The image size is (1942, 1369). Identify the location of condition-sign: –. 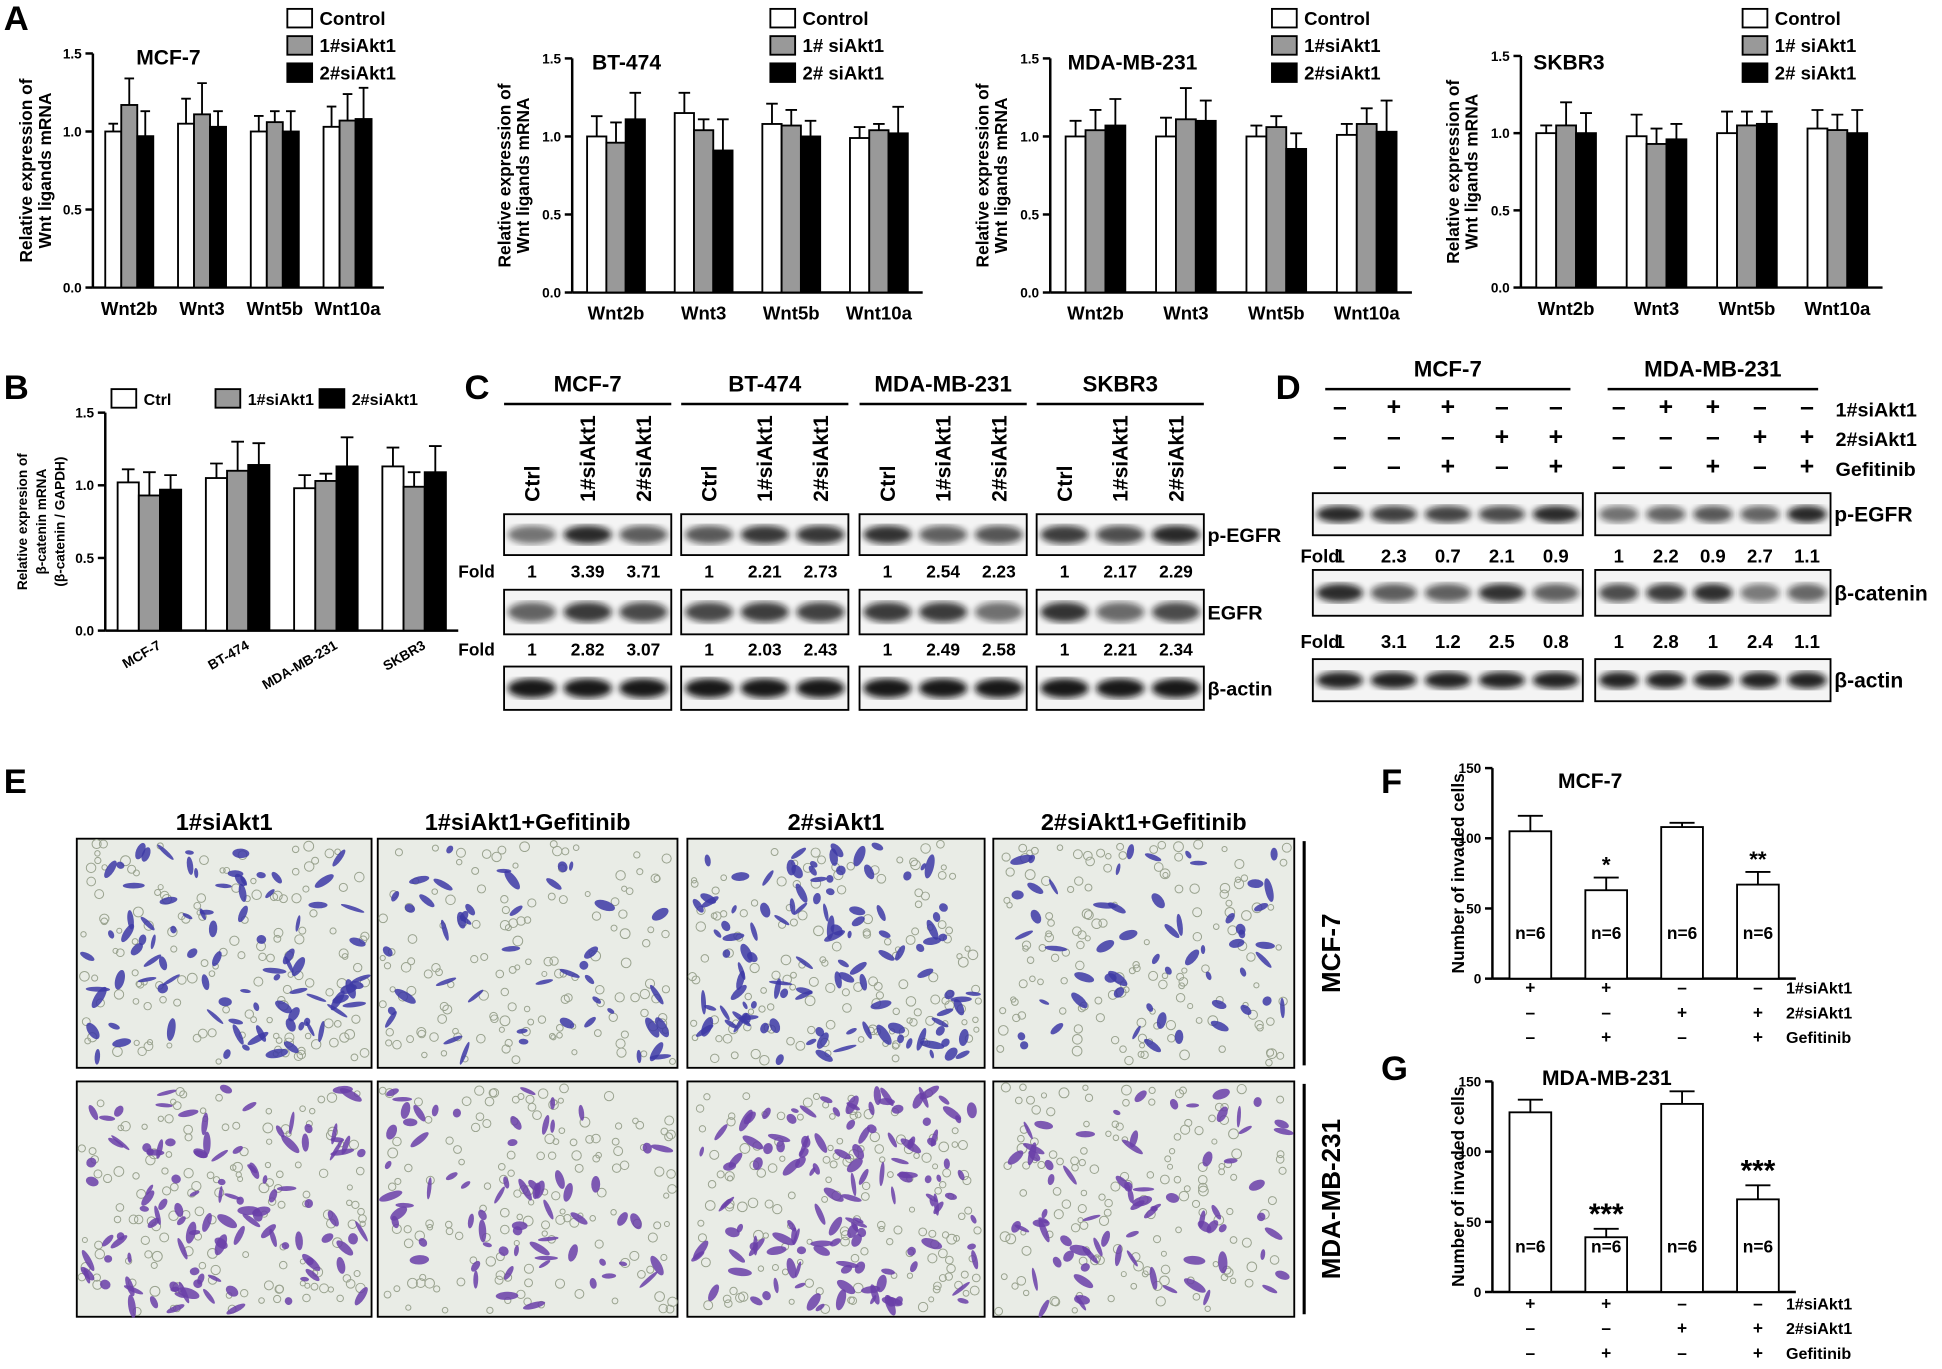
(1531, 1328).